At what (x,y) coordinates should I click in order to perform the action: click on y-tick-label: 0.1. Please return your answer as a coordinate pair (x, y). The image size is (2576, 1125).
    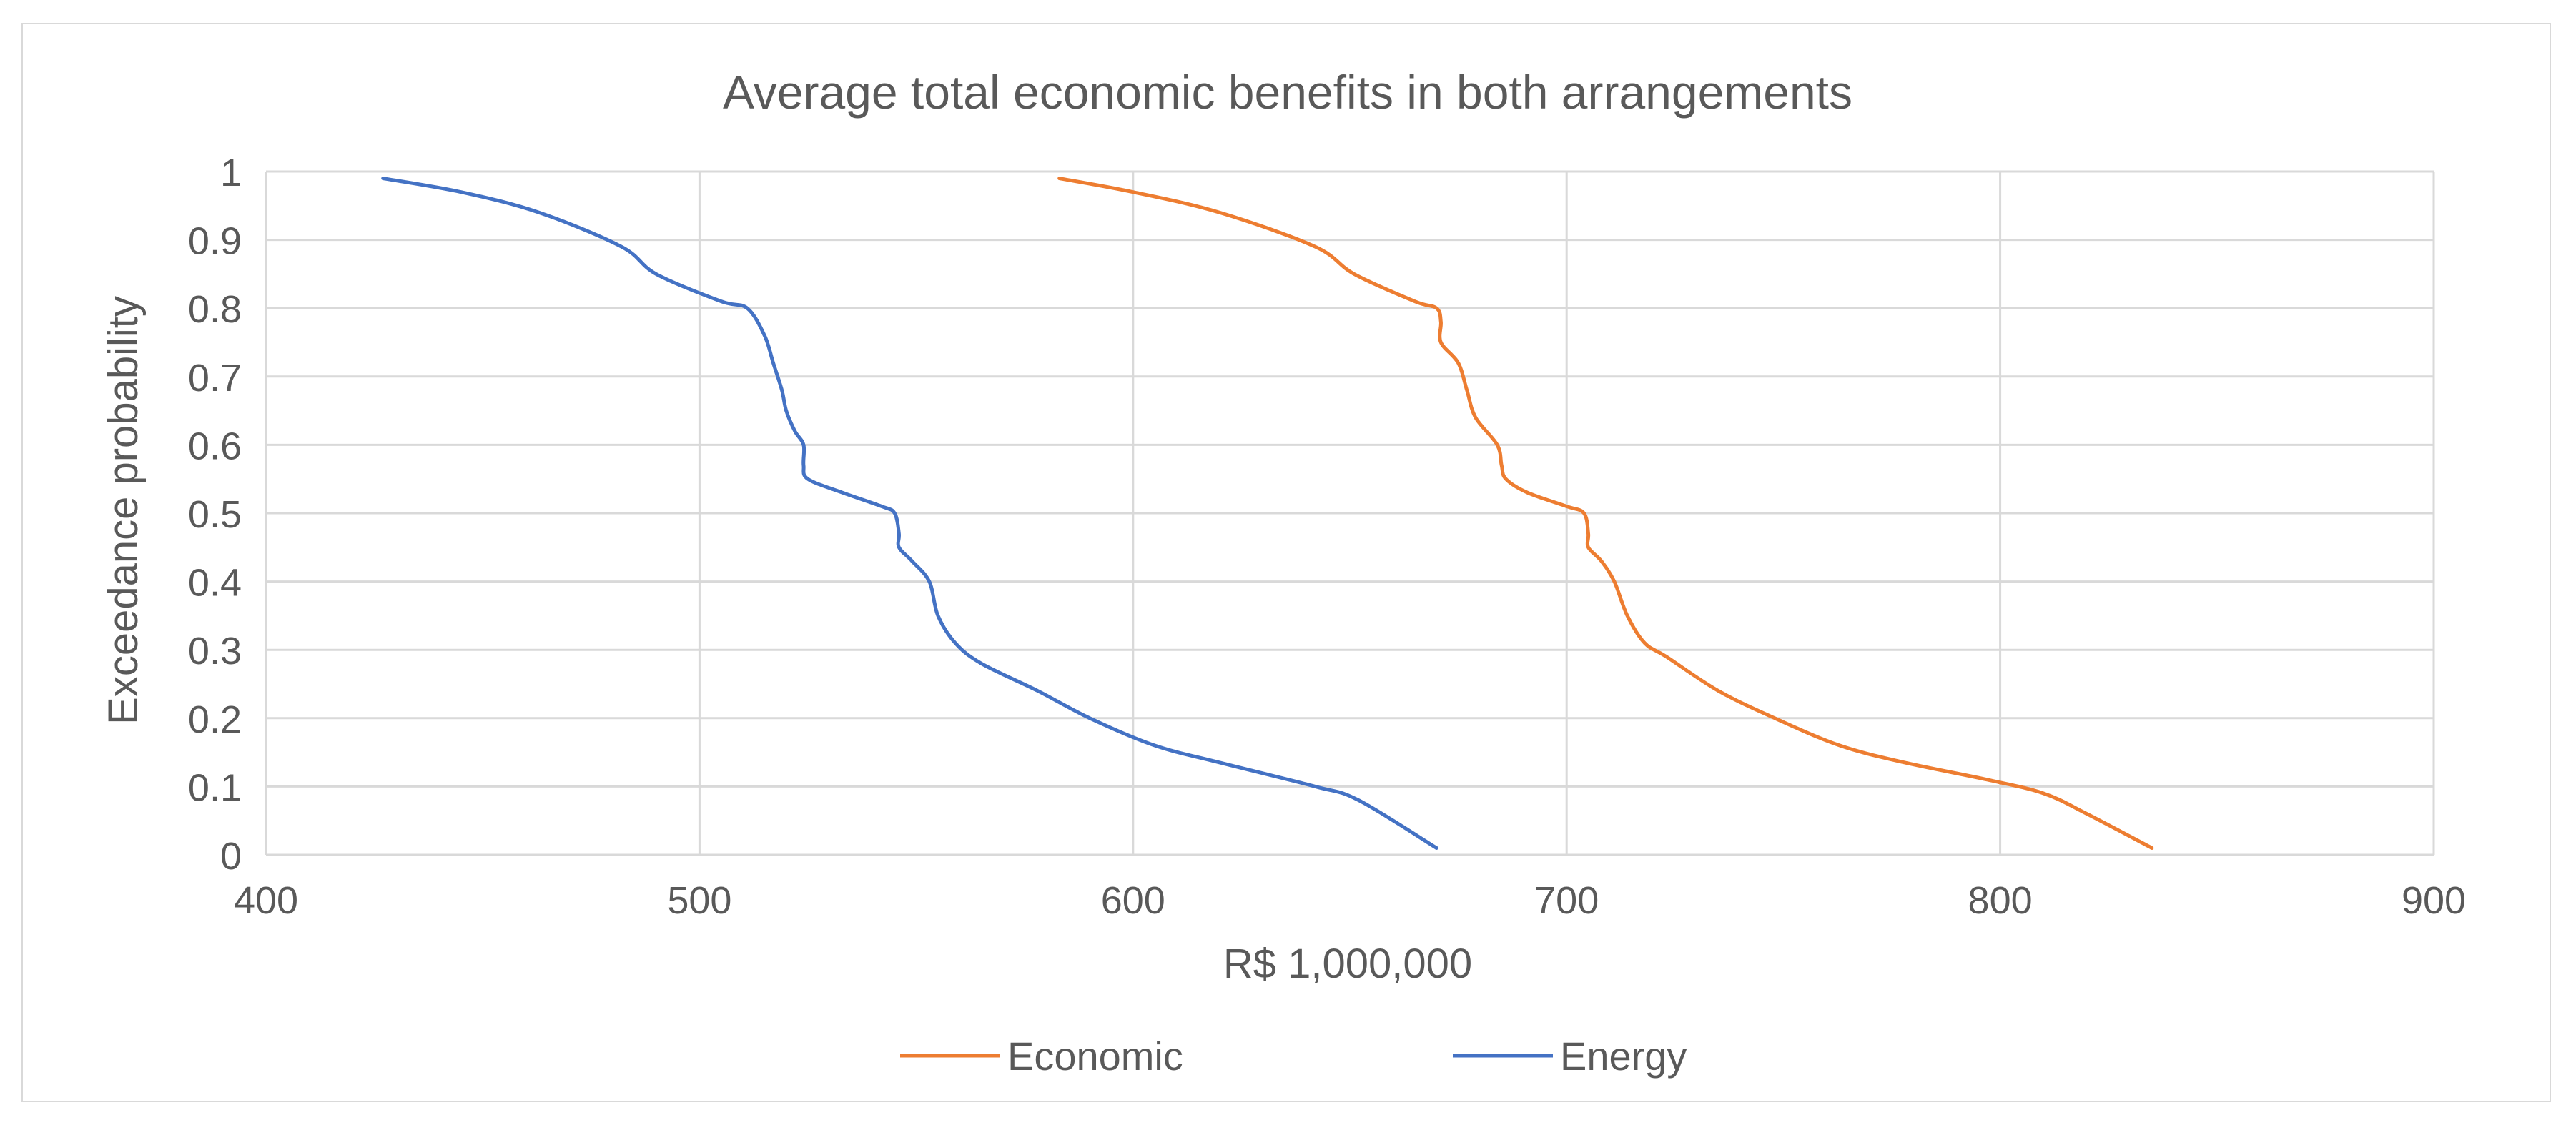
    Looking at the image, I should click on (215, 787).